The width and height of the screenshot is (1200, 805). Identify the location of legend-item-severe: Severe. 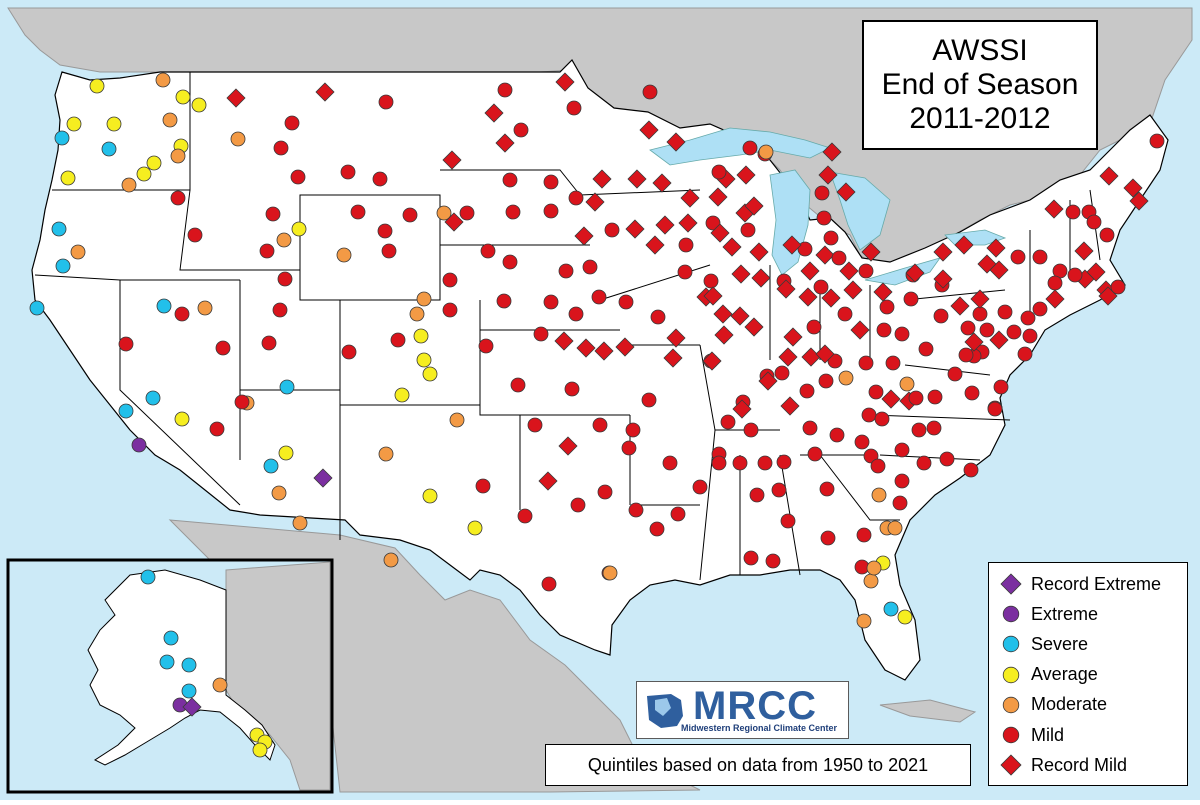
(1042, 644).